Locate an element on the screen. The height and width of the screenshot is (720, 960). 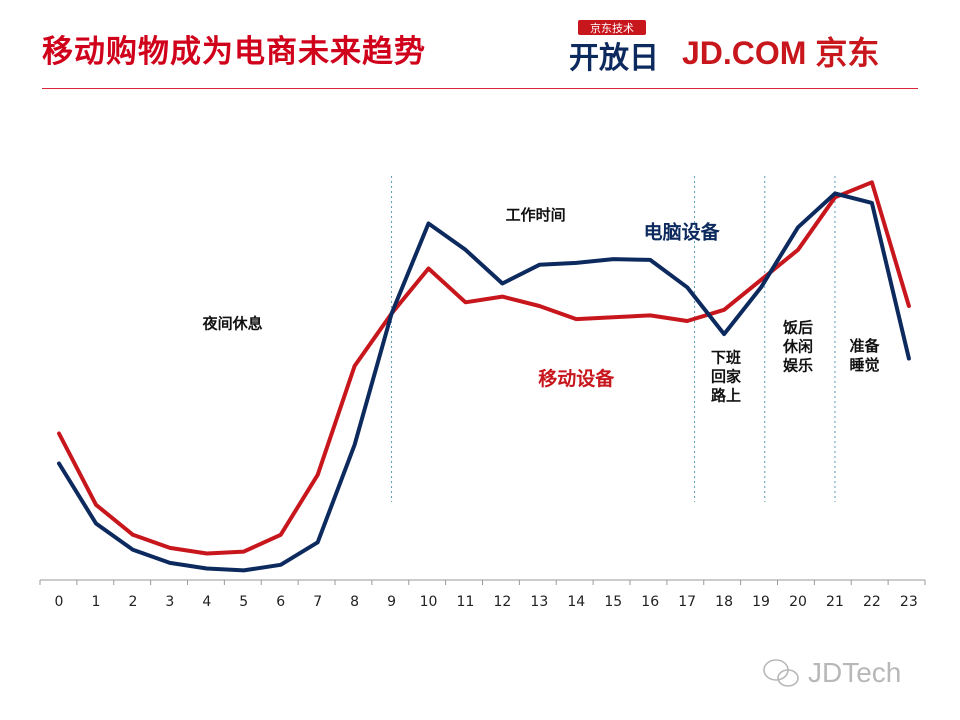
period-label: 工作时间 is located at coordinates (536, 215).